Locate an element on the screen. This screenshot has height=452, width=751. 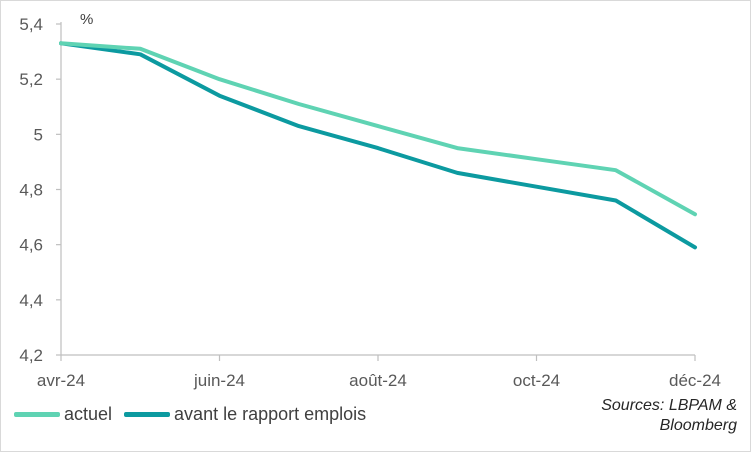
legend-label-actuel: actuel is located at coordinates (88, 414).